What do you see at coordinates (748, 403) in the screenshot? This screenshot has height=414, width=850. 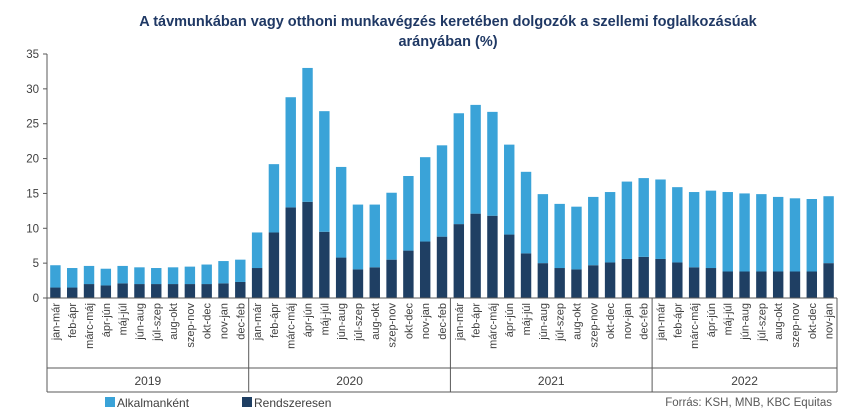 I see `source-note: Forrás: KSH, MNB, KBC Equitas` at bounding box center [748, 403].